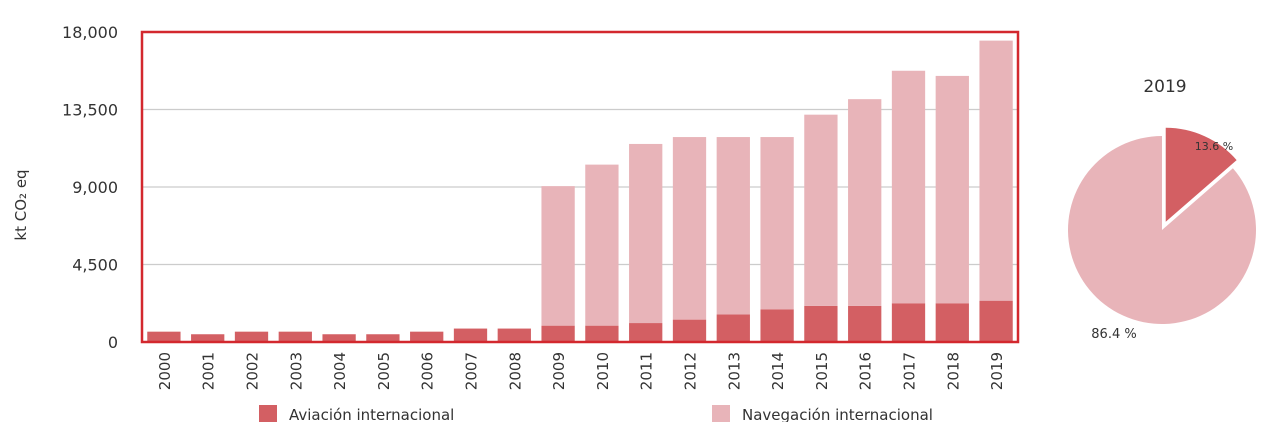 The image size is (1262, 422). Describe the element at coordinates (734, 371) in the screenshot. I see `x-tick-label: 2013` at that location.